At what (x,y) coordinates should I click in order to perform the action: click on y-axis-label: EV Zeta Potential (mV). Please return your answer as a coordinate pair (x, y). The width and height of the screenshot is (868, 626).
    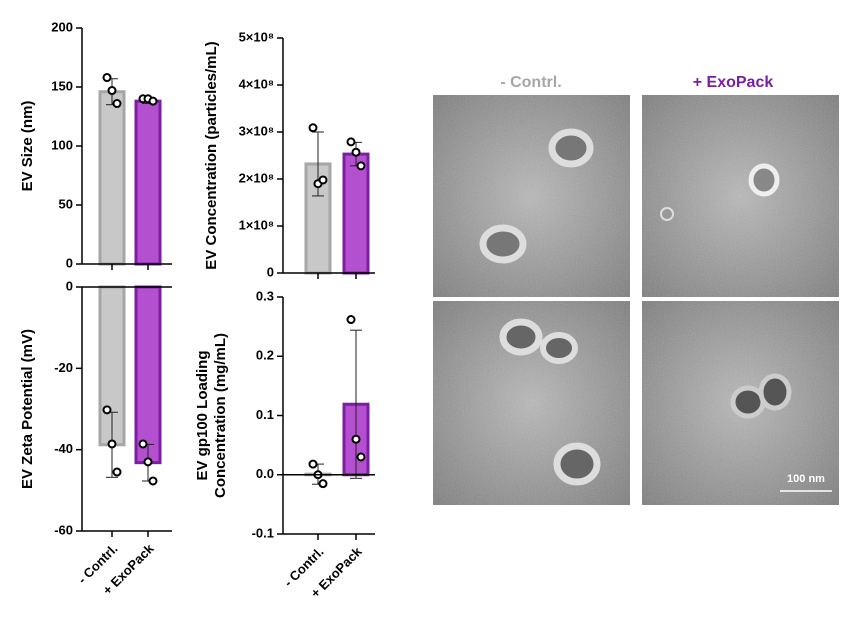
    Looking at the image, I should click on (27, 409).